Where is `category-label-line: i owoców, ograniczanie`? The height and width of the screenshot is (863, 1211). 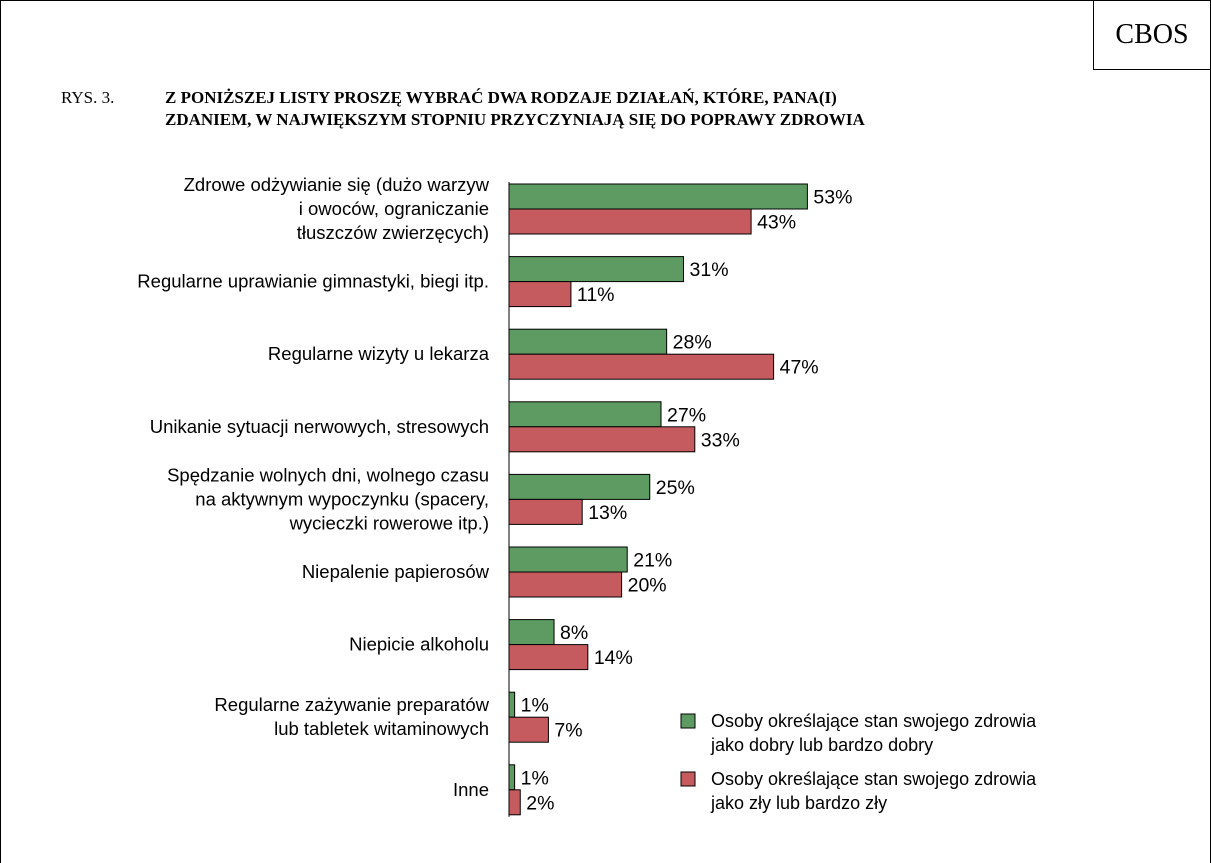
category-label-line: i owoców, ograniczanie is located at coordinates (394, 208).